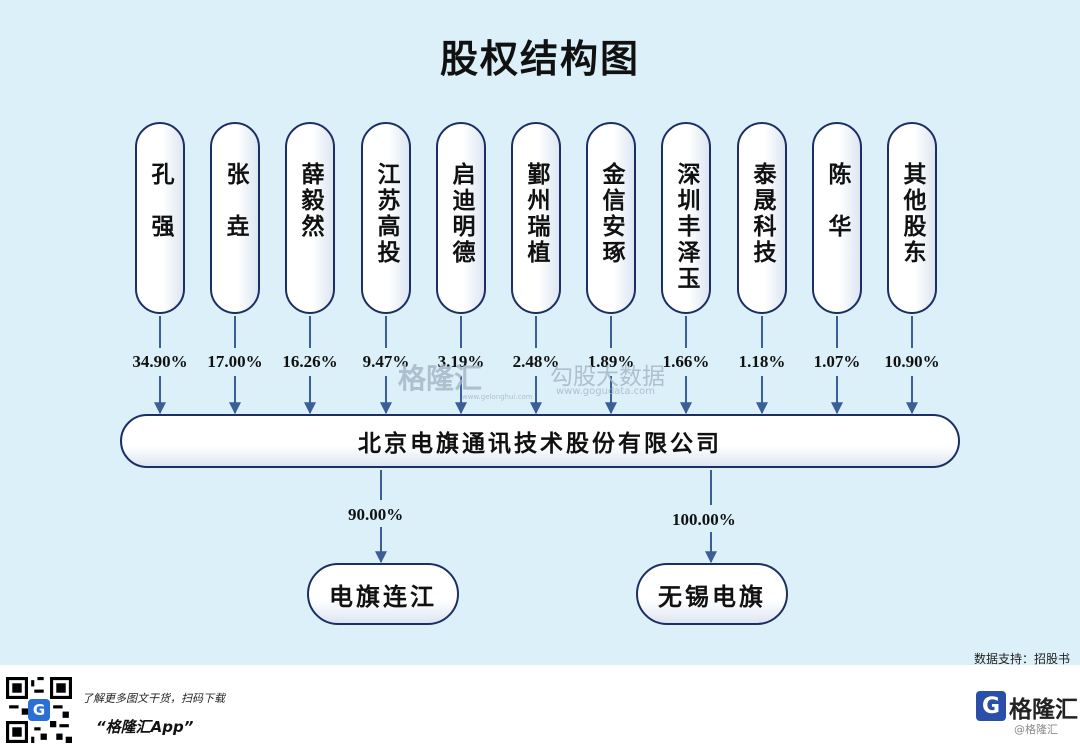  Describe the element at coordinates (153, 698) in the screenshot. I see `promo-text: 了解更多图文干货，扫码下载` at that location.